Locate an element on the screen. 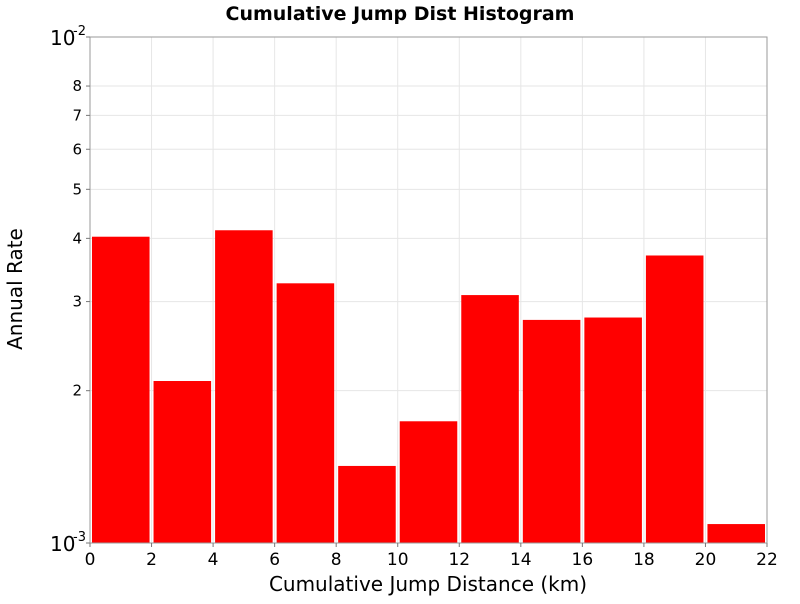 The height and width of the screenshot is (604, 800). x-tick-label: 20 is located at coordinates (706, 560).